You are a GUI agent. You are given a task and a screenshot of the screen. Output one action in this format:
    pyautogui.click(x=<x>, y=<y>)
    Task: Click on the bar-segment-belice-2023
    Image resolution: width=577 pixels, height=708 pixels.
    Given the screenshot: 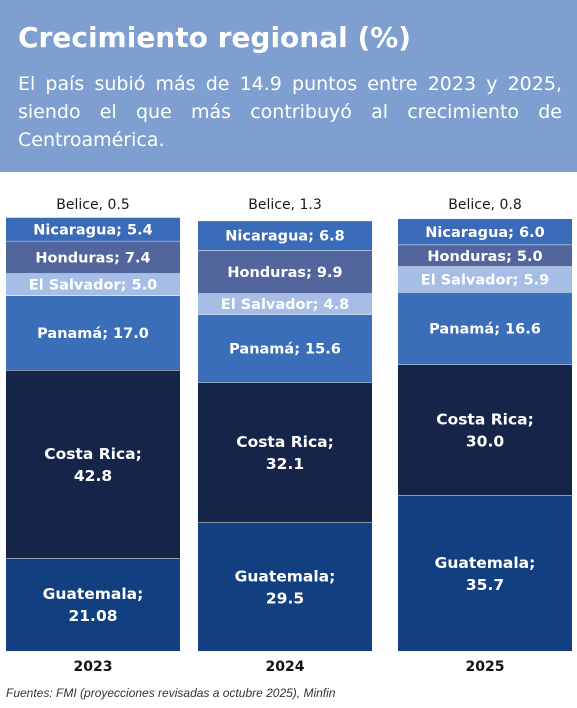 What is the action you would take?
    pyautogui.click(x=93, y=216)
    